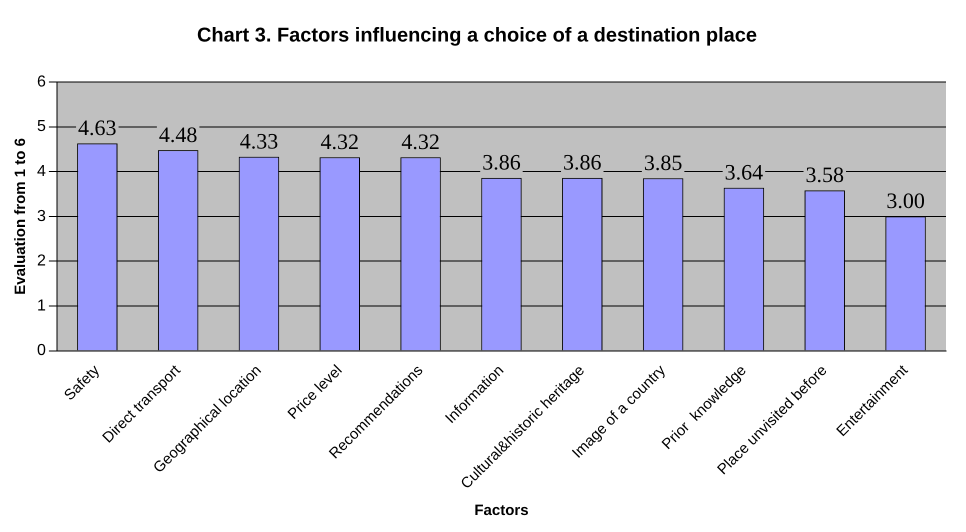 The image size is (966, 532). What do you see at coordinates (41, 305) in the screenshot?
I see `y-tick-label: 1` at bounding box center [41, 305].